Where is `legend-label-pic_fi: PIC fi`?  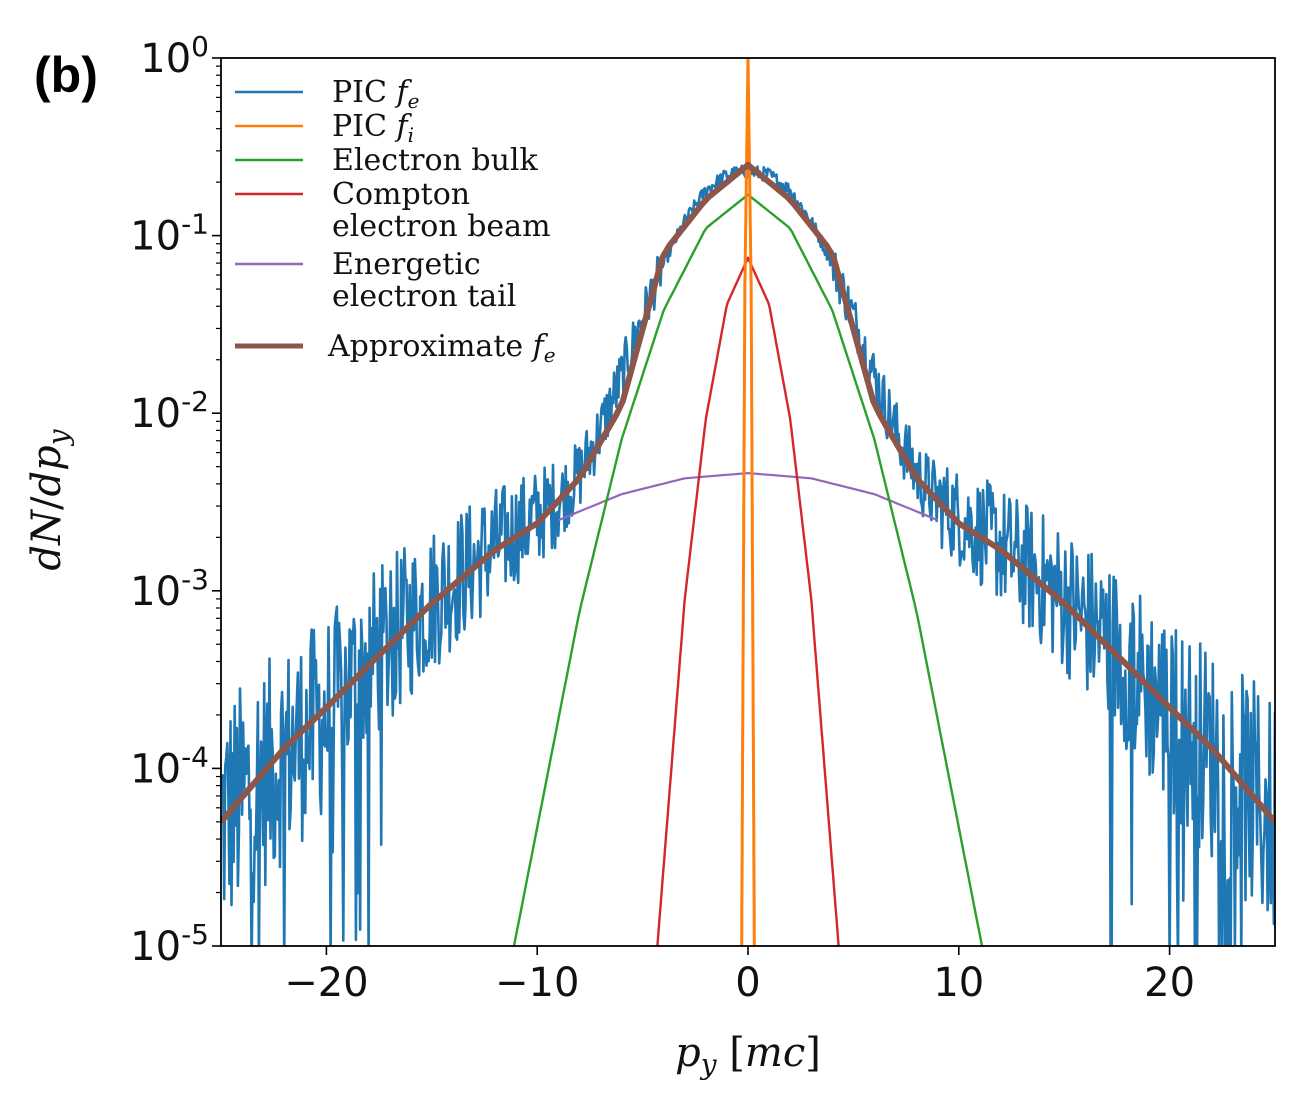 legend-label-pic_fi: PIC fi is located at coordinates (373, 128).